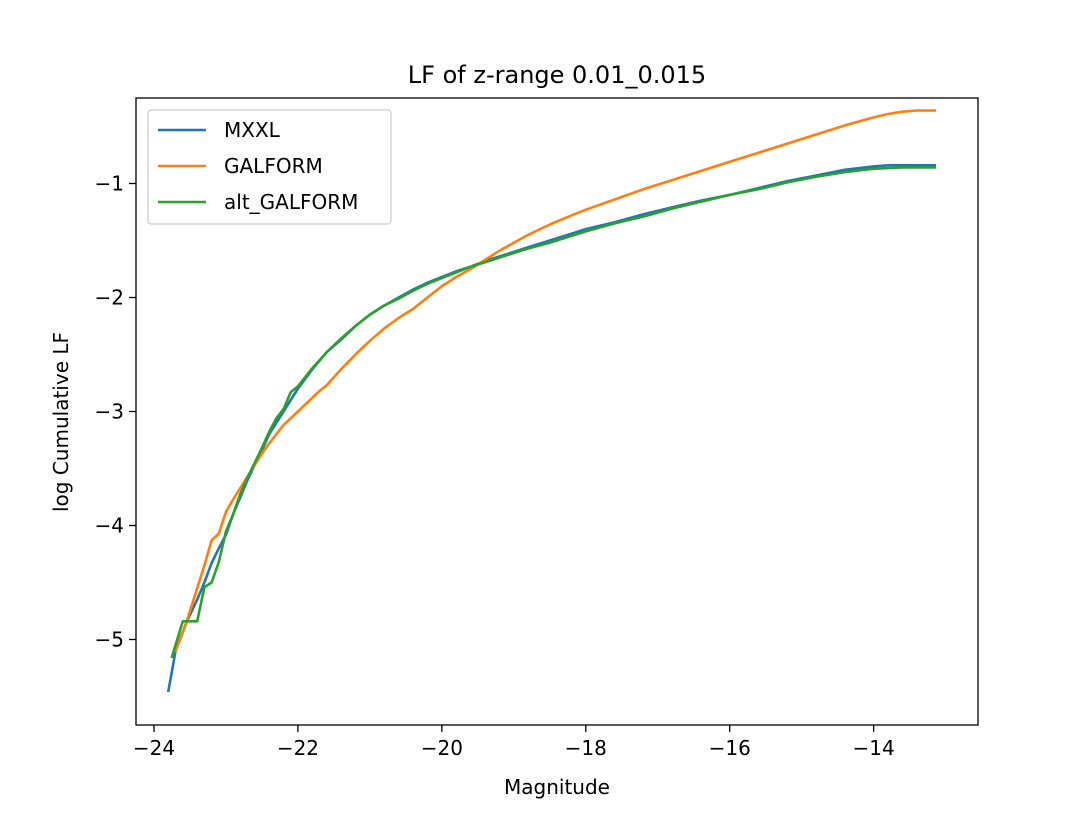 This screenshot has height=816, width=1088. I want to click on y-axis-label: log Cumulative LF, so click(61, 422).